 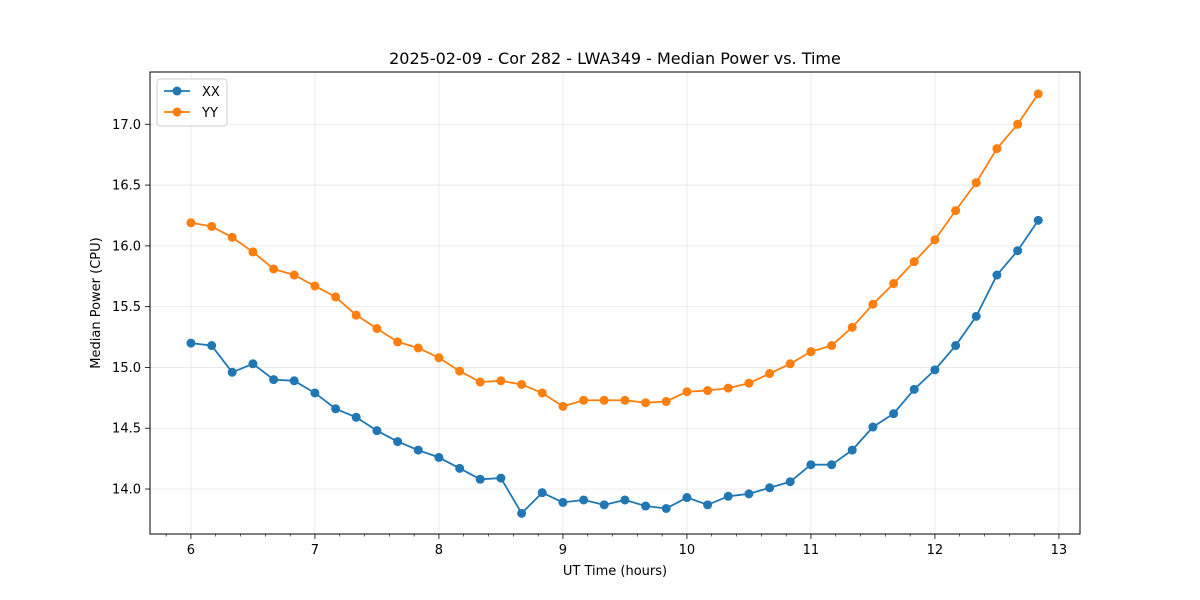 I want to click on x-tick-label: 13, so click(x=1059, y=550).